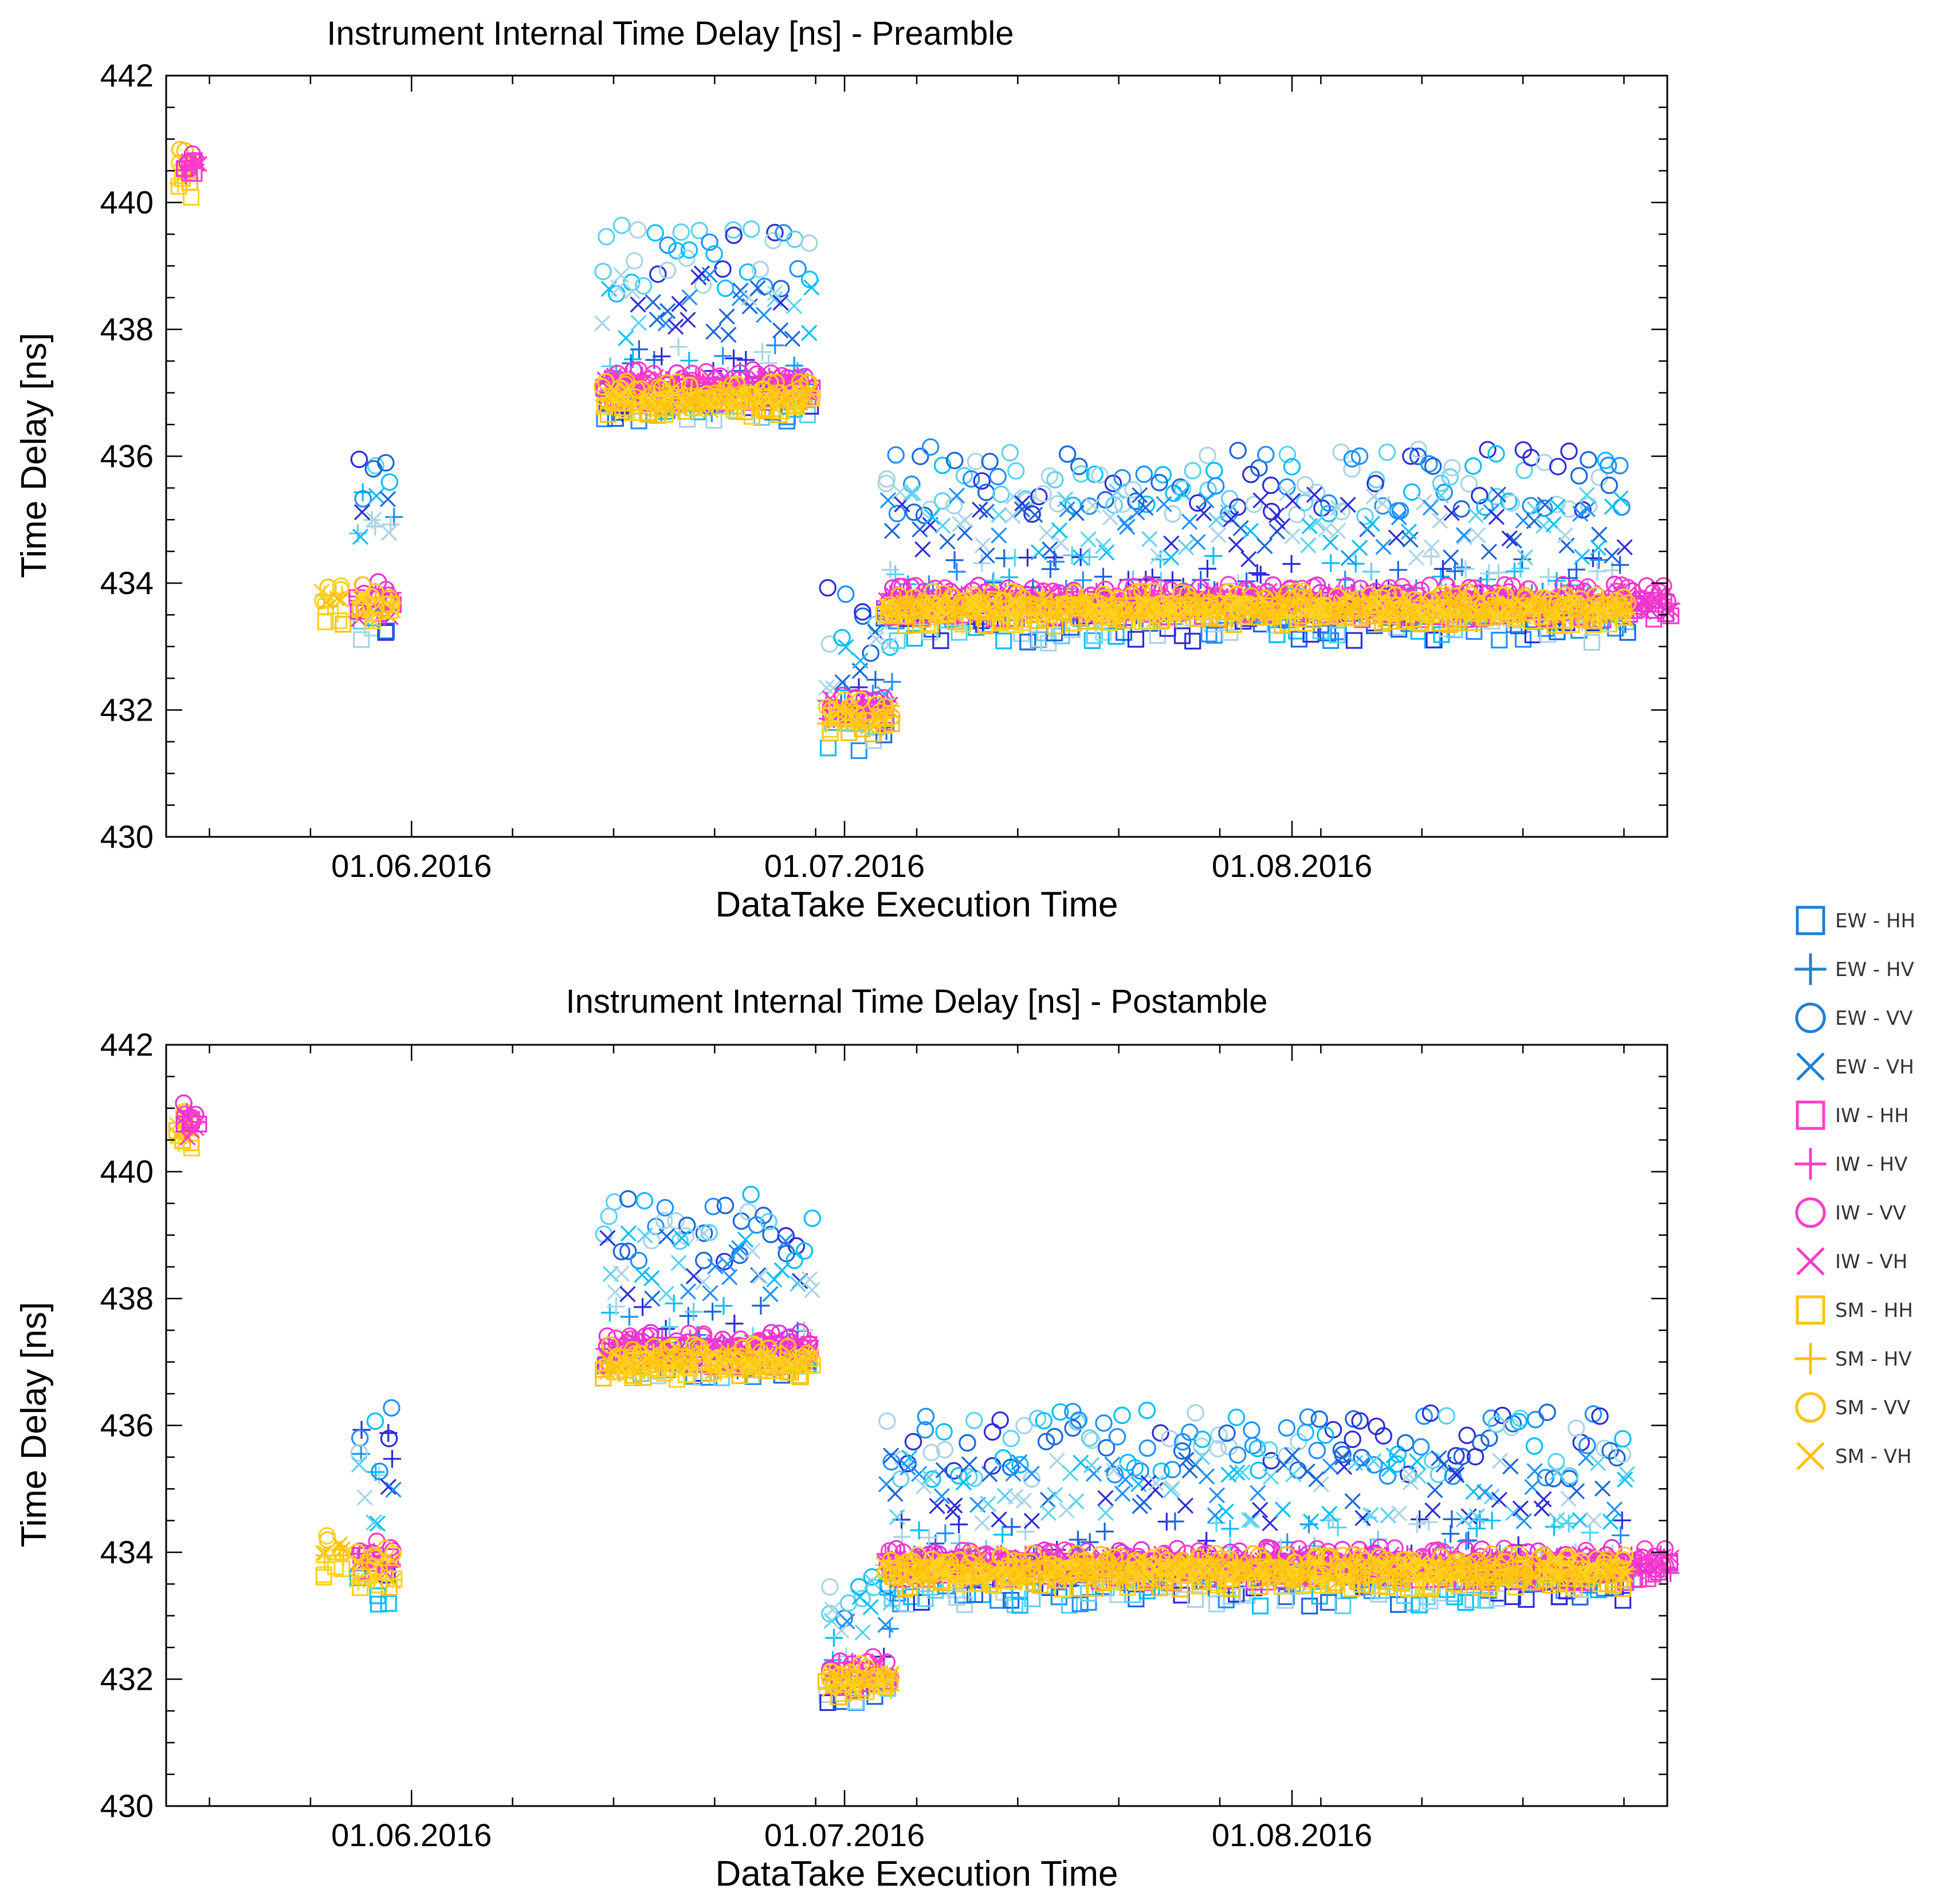 This screenshot has height=1904, width=1944. I want to click on marker-sm-hv, so click(762, 407).